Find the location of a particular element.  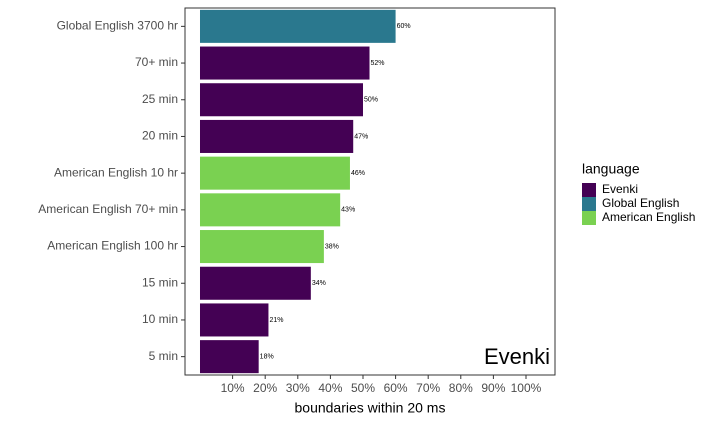

legend-title: language is located at coordinates (611, 169).